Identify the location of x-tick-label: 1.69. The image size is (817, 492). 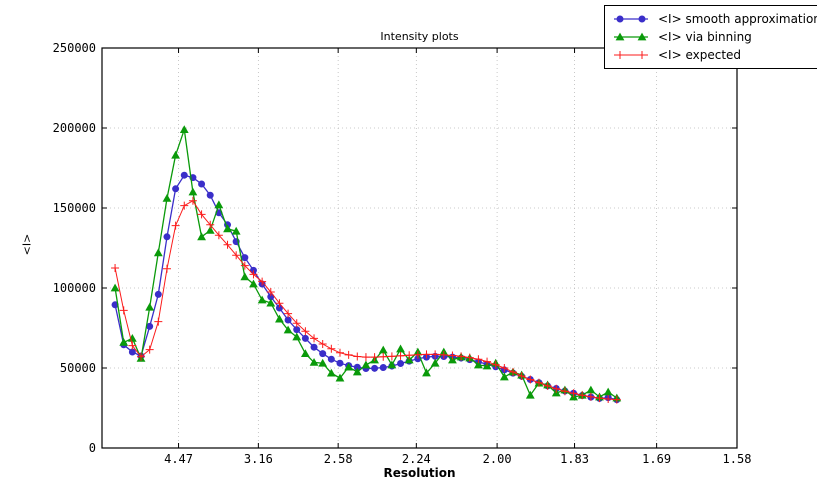
(656, 459).